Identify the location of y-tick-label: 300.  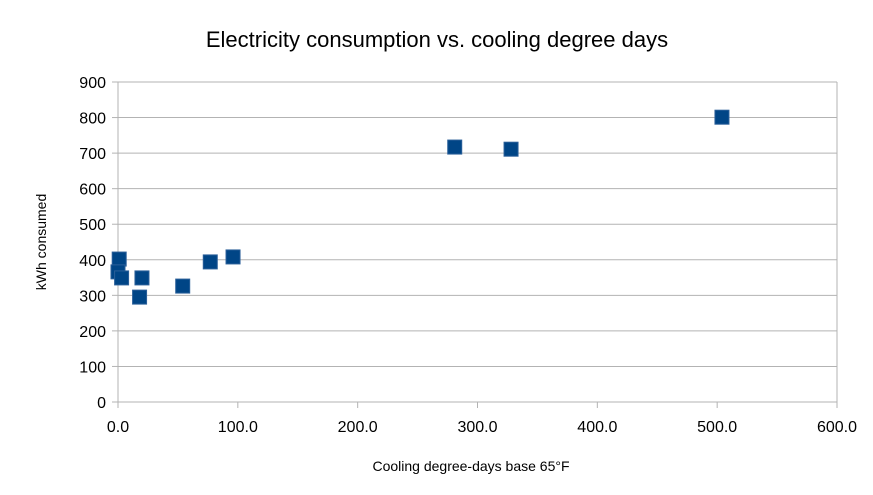
(92, 296).